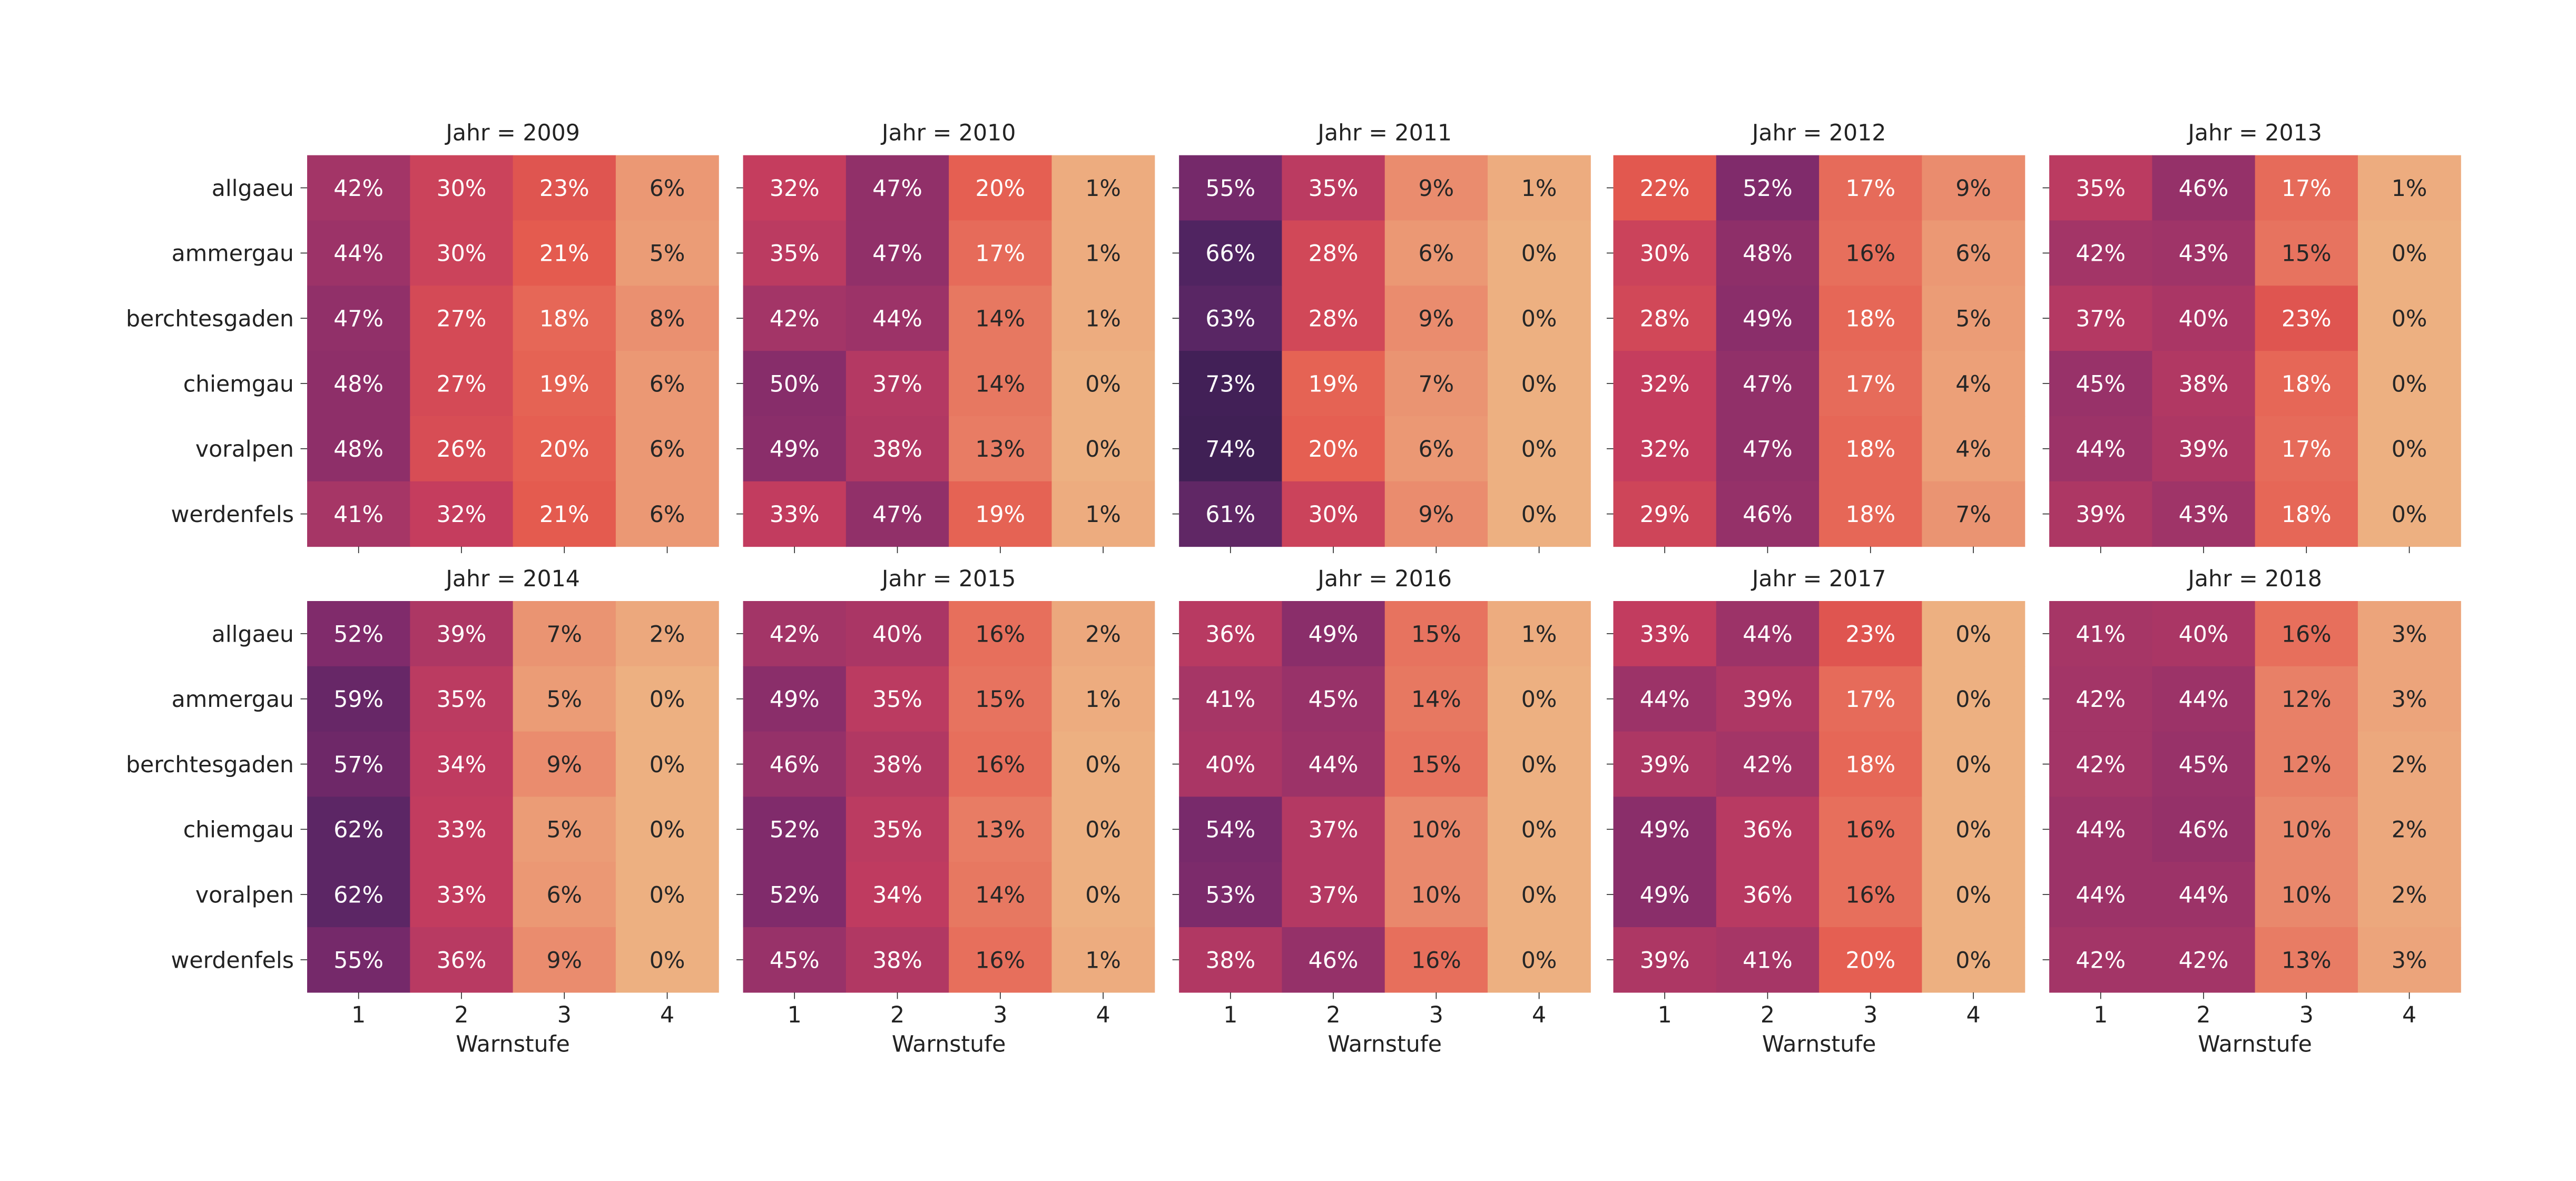 The image size is (2576, 1181). I want to click on cell-value-label: 17%, so click(1000, 254).